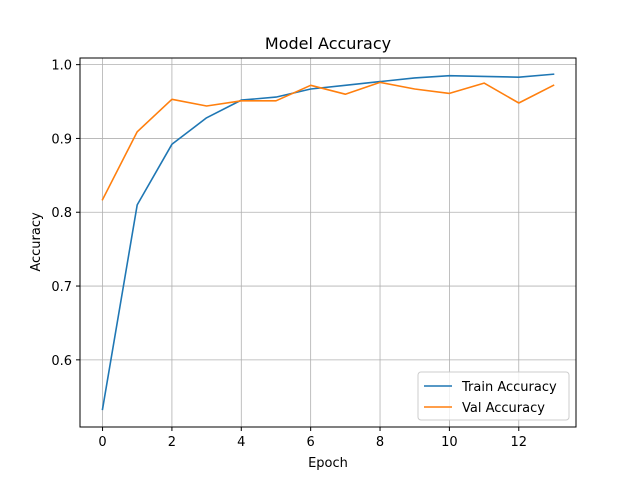  Describe the element at coordinates (61, 66) in the screenshot. I see `y-tick-label: 1.0` at that location.